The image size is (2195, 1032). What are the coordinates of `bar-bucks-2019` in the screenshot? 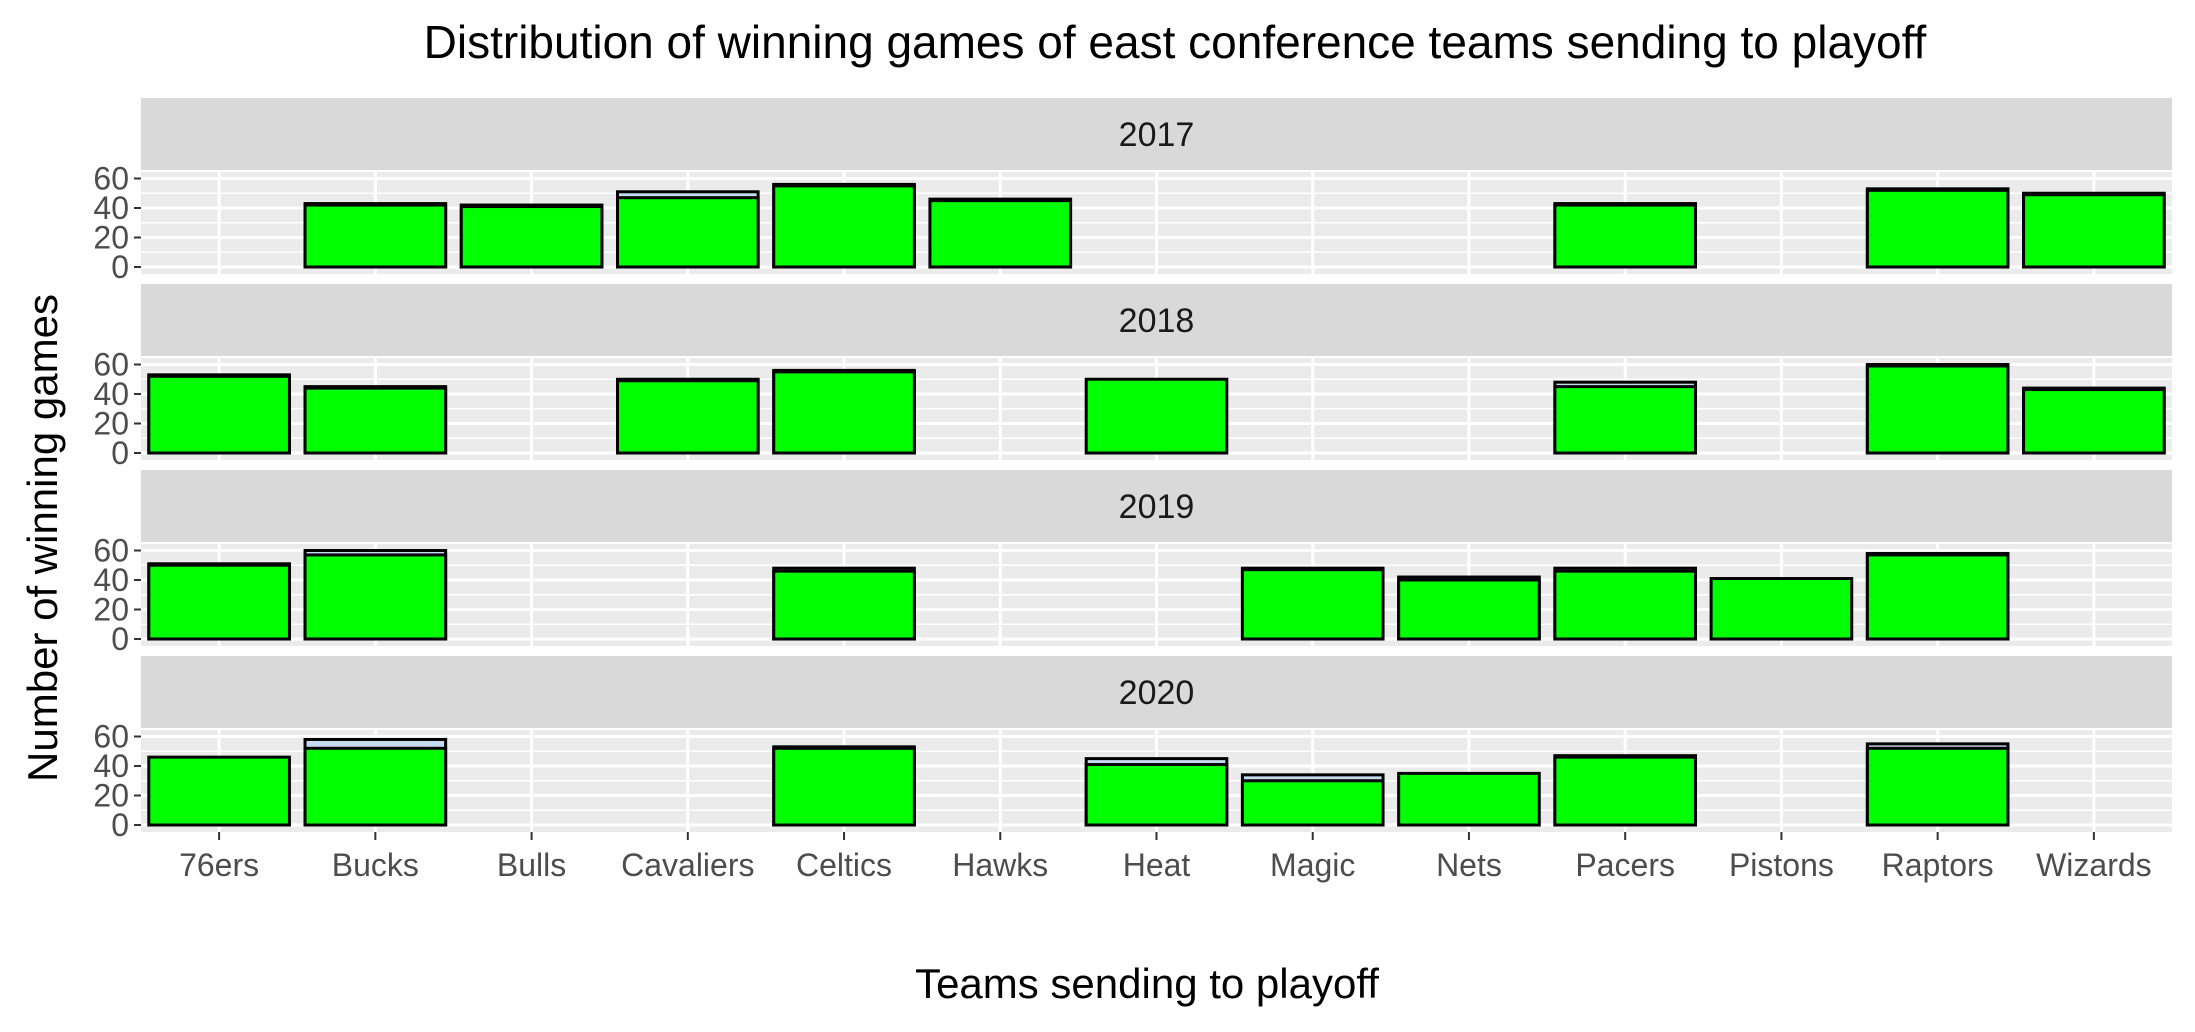 It's located at (375, 597).